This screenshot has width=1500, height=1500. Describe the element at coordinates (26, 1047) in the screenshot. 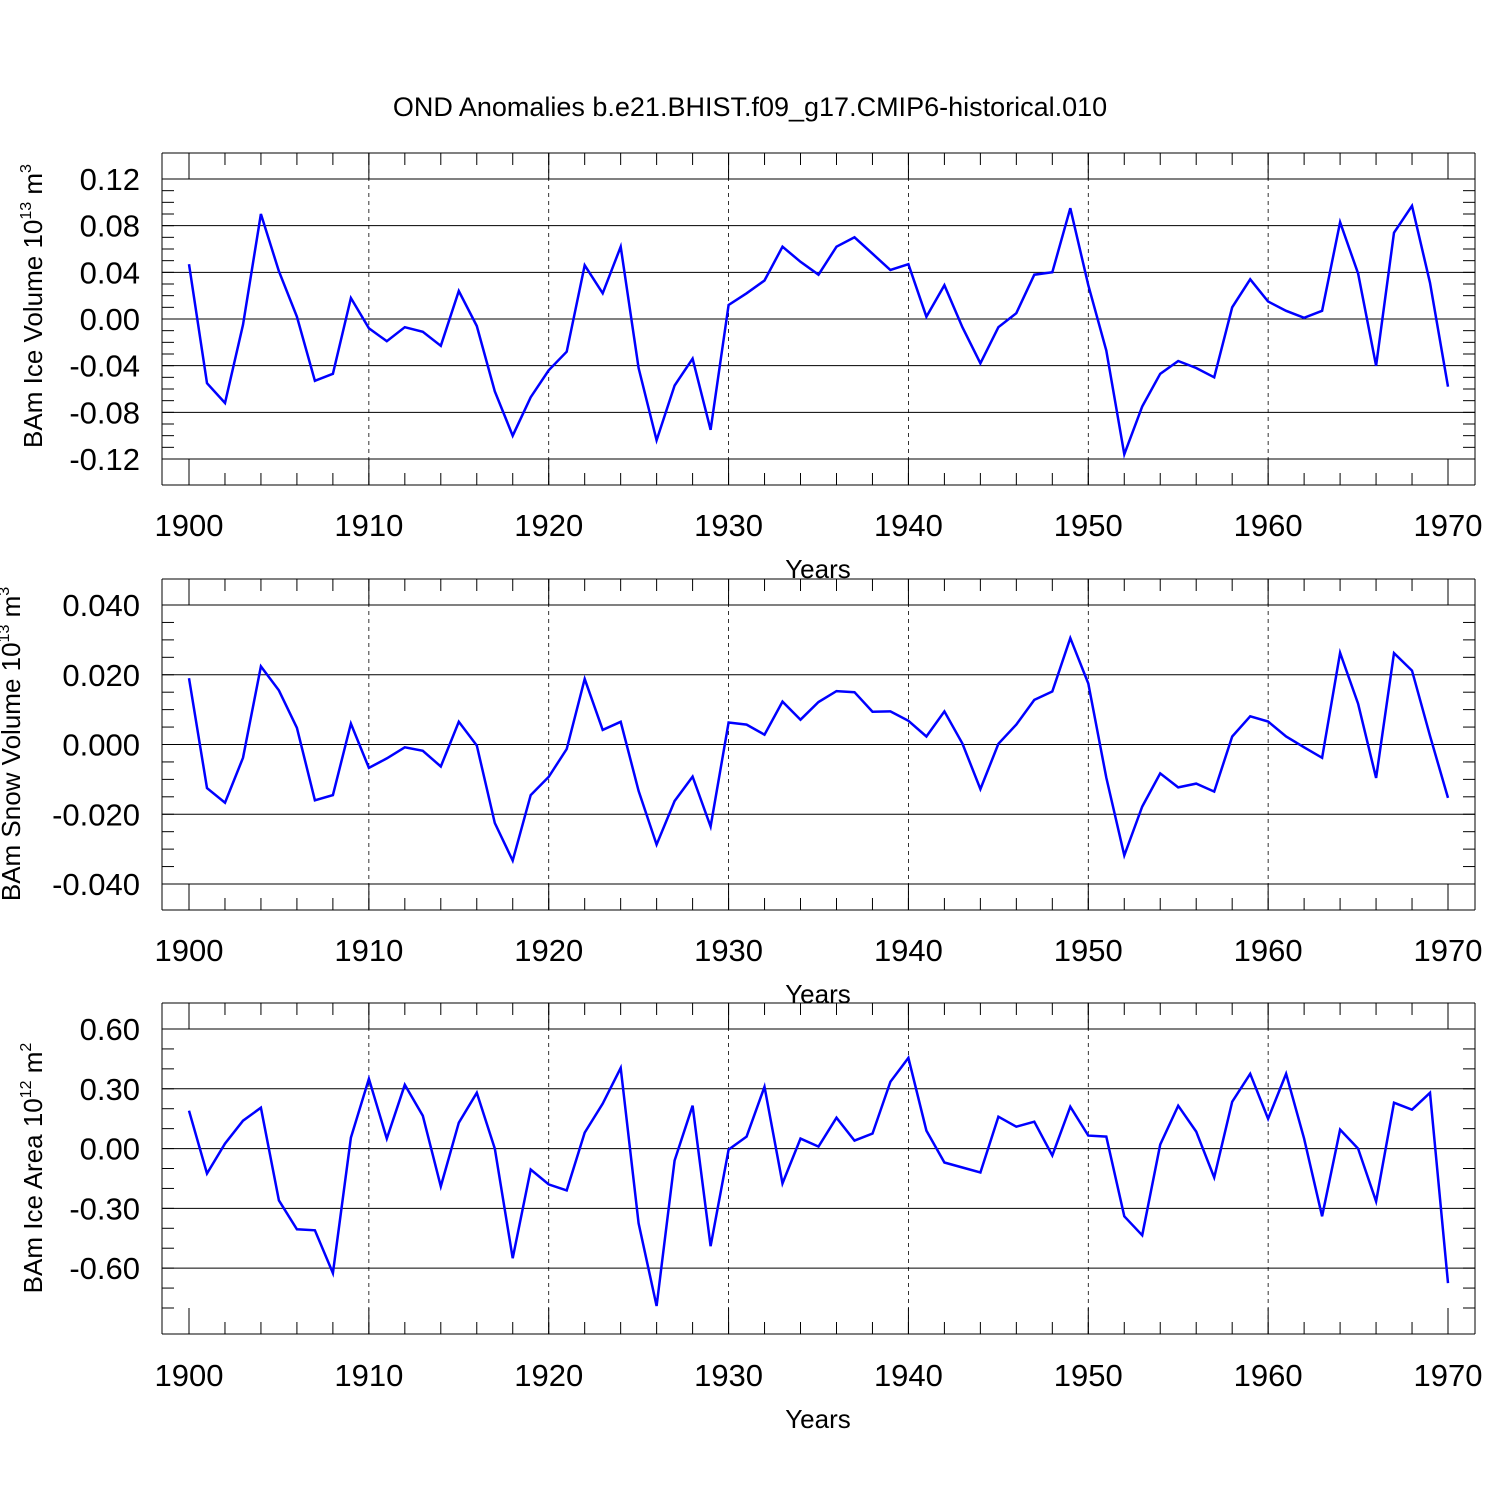

I see `y-label-unit-exponent: 2` at that location.